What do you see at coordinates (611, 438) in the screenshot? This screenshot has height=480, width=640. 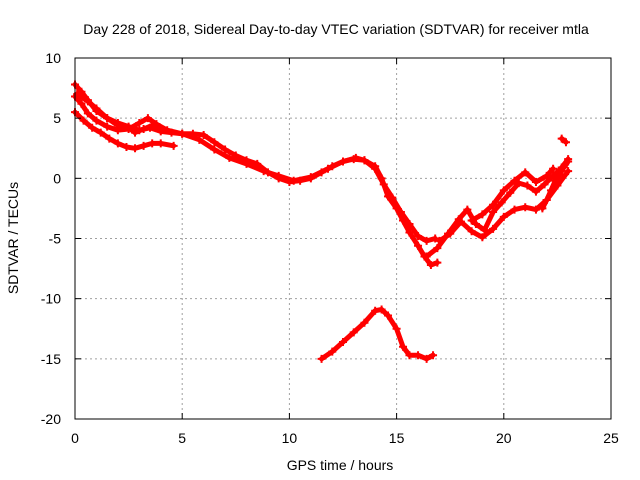 I see `x-tick-label: 25` at bounding box center [611, 438].